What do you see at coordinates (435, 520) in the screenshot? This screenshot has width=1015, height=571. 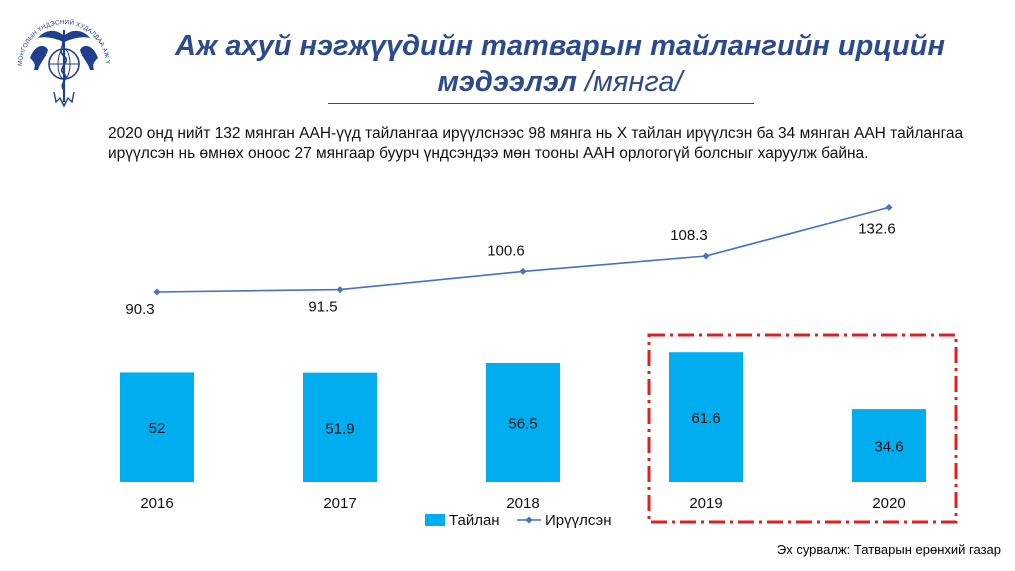 I see `legend-swatch-bar` at bounding box center [435, 520].